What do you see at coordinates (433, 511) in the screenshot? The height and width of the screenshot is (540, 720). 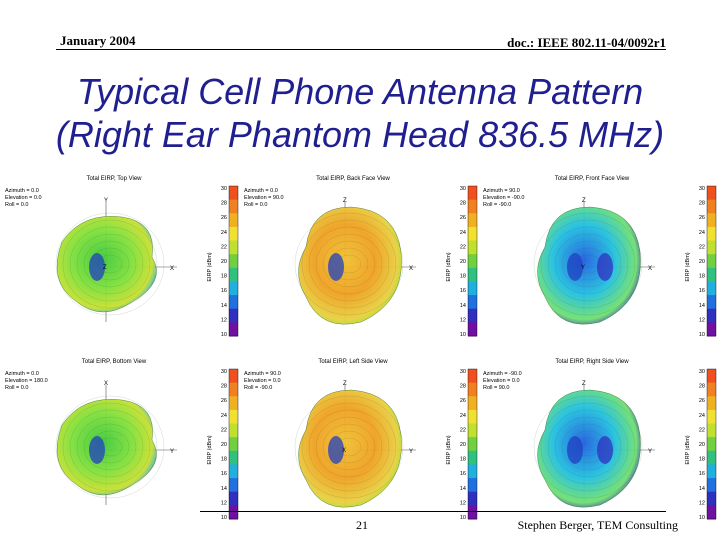 I see `footer-rule` at bounding box center [433, 511].